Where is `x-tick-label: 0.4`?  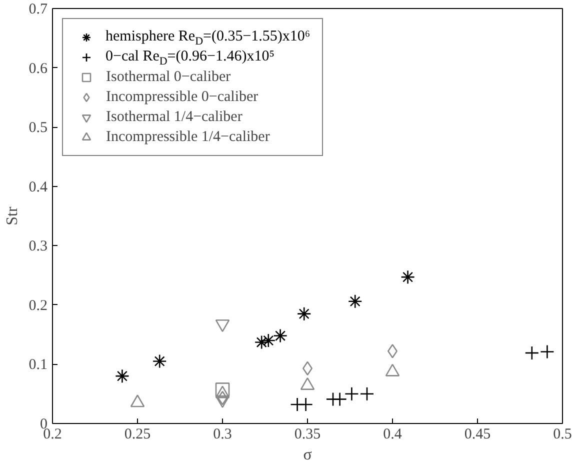 x-tick-label: 0.4 is located at coordinates (392, 434).